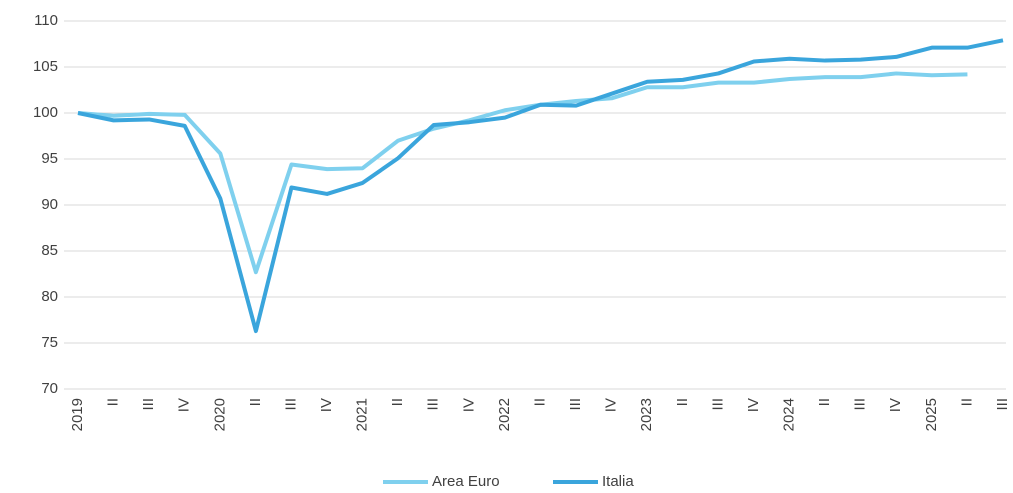 The height and width of the screenshot is (493, 1013). What do you see at coordinates (49, 158) in the screenshot?
I see `y-tick-label: 95` at bounding box center [49, 158].